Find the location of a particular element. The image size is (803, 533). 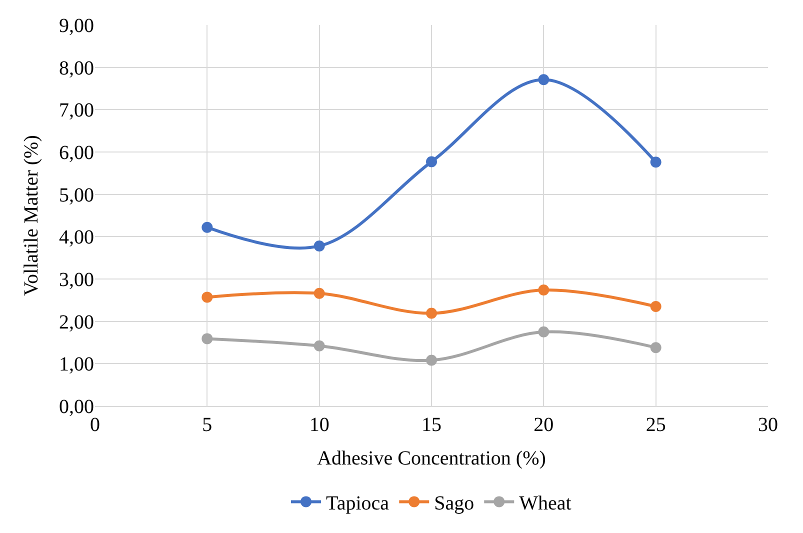

y-tick-label: 5,00 is located at coordinates (76, 195).